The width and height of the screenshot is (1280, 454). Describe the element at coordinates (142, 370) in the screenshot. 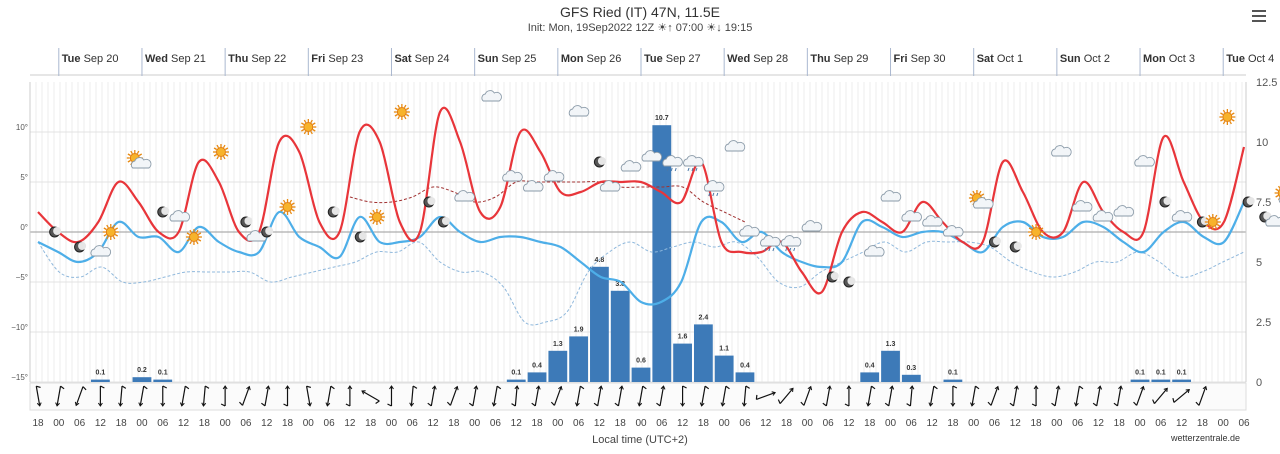

I see `precip-label: 0.2` at that location.